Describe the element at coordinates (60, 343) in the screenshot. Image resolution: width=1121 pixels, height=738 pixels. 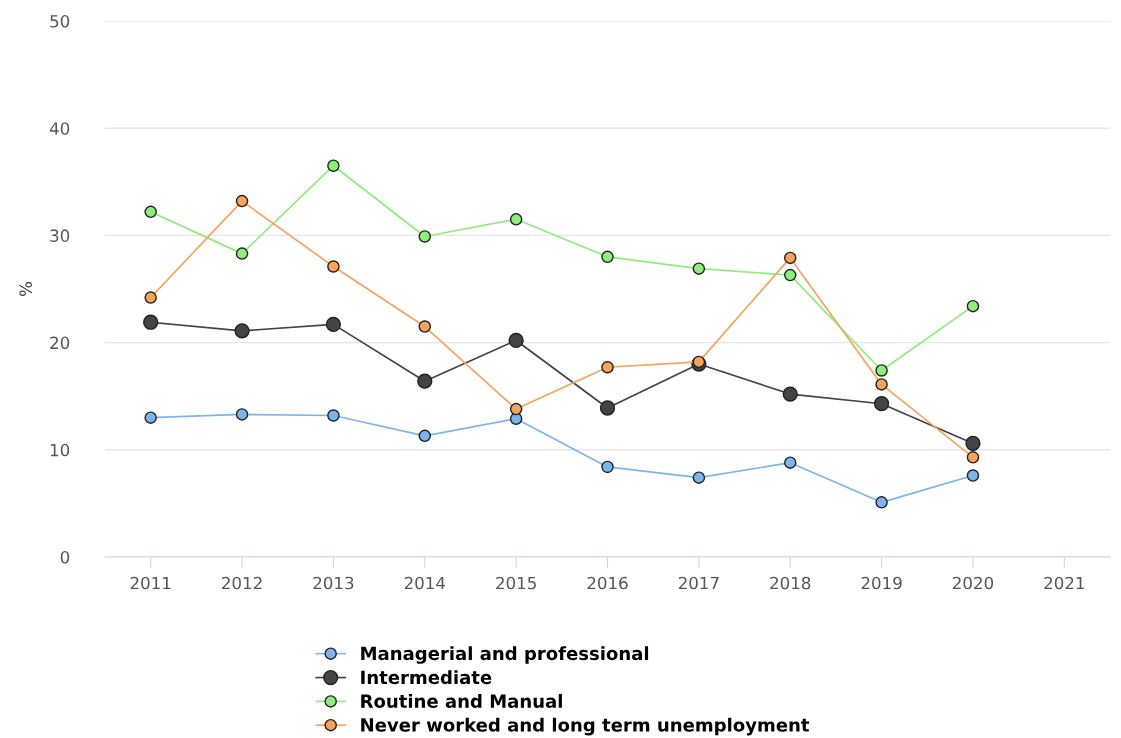
I see `y-tick-label: 20` at that location.